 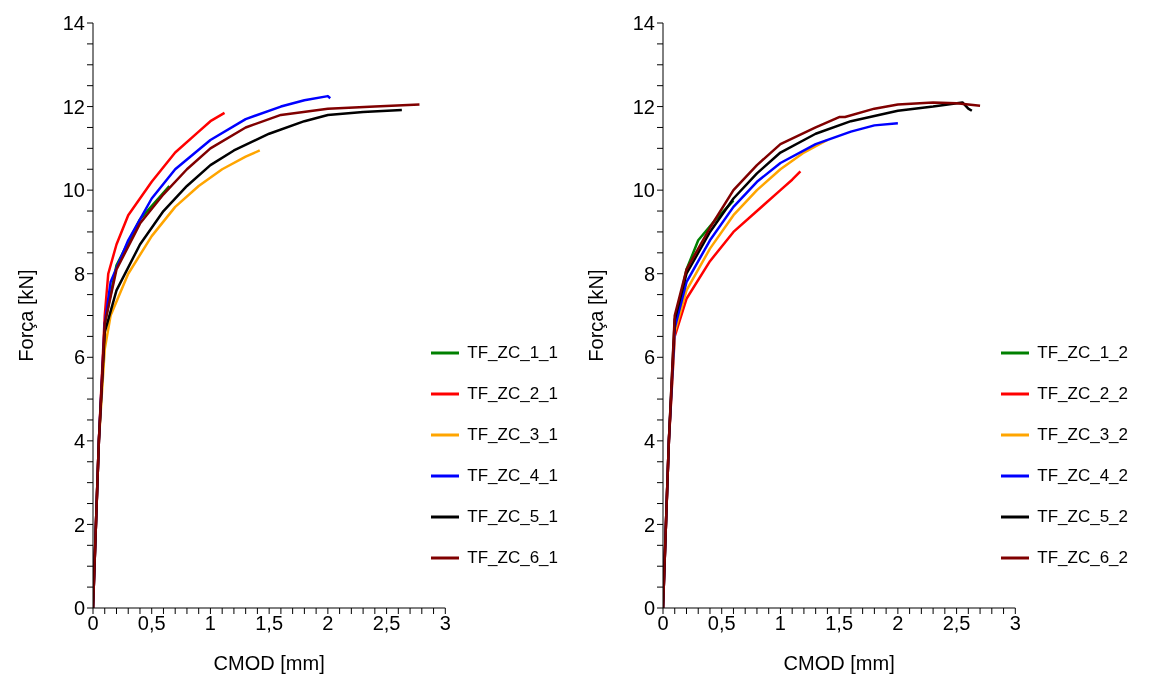 I want to click on legend-label: TF_ZC_4_1, so click(x=512, y=475).